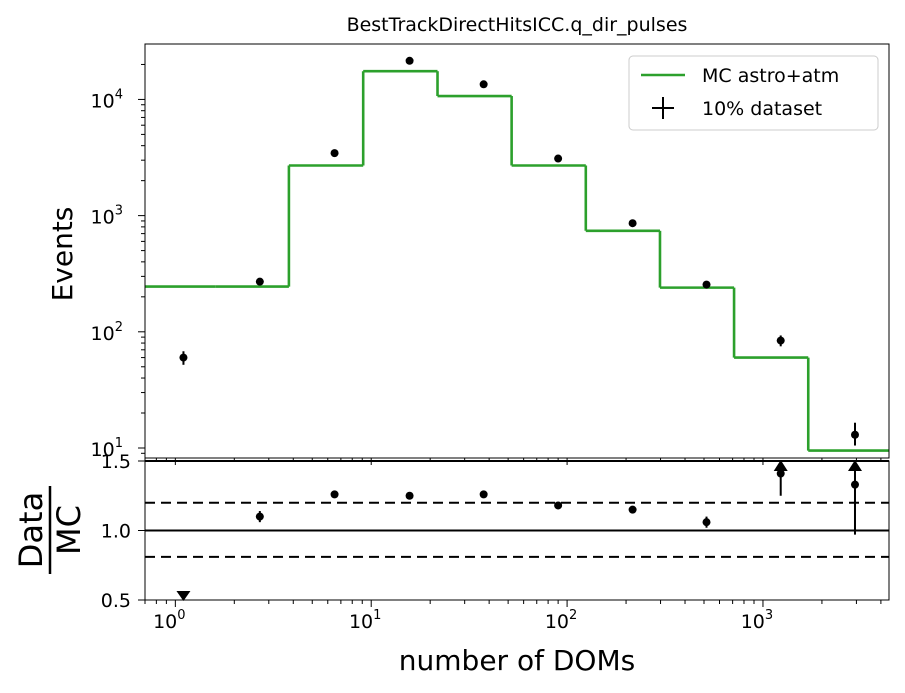 Image resolution: width=905 pixels, height=693 pixels. I want to click on ratio-label-numerator: Data, so click(31, 530).